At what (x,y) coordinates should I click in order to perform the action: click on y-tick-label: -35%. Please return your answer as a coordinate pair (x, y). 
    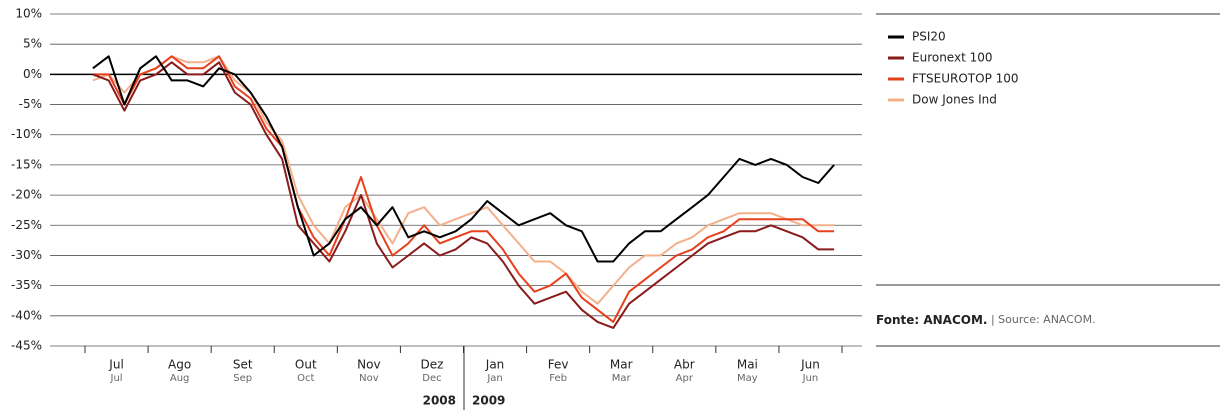
    Looking at the image, I should click on (26, 285).